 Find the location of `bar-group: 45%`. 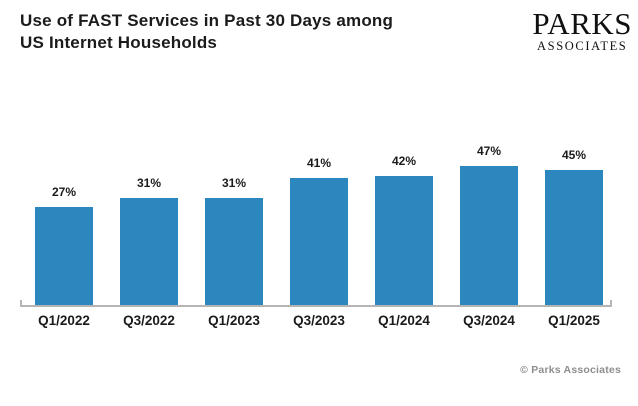

bar-group: 45% is located at coordinates (574, 227).